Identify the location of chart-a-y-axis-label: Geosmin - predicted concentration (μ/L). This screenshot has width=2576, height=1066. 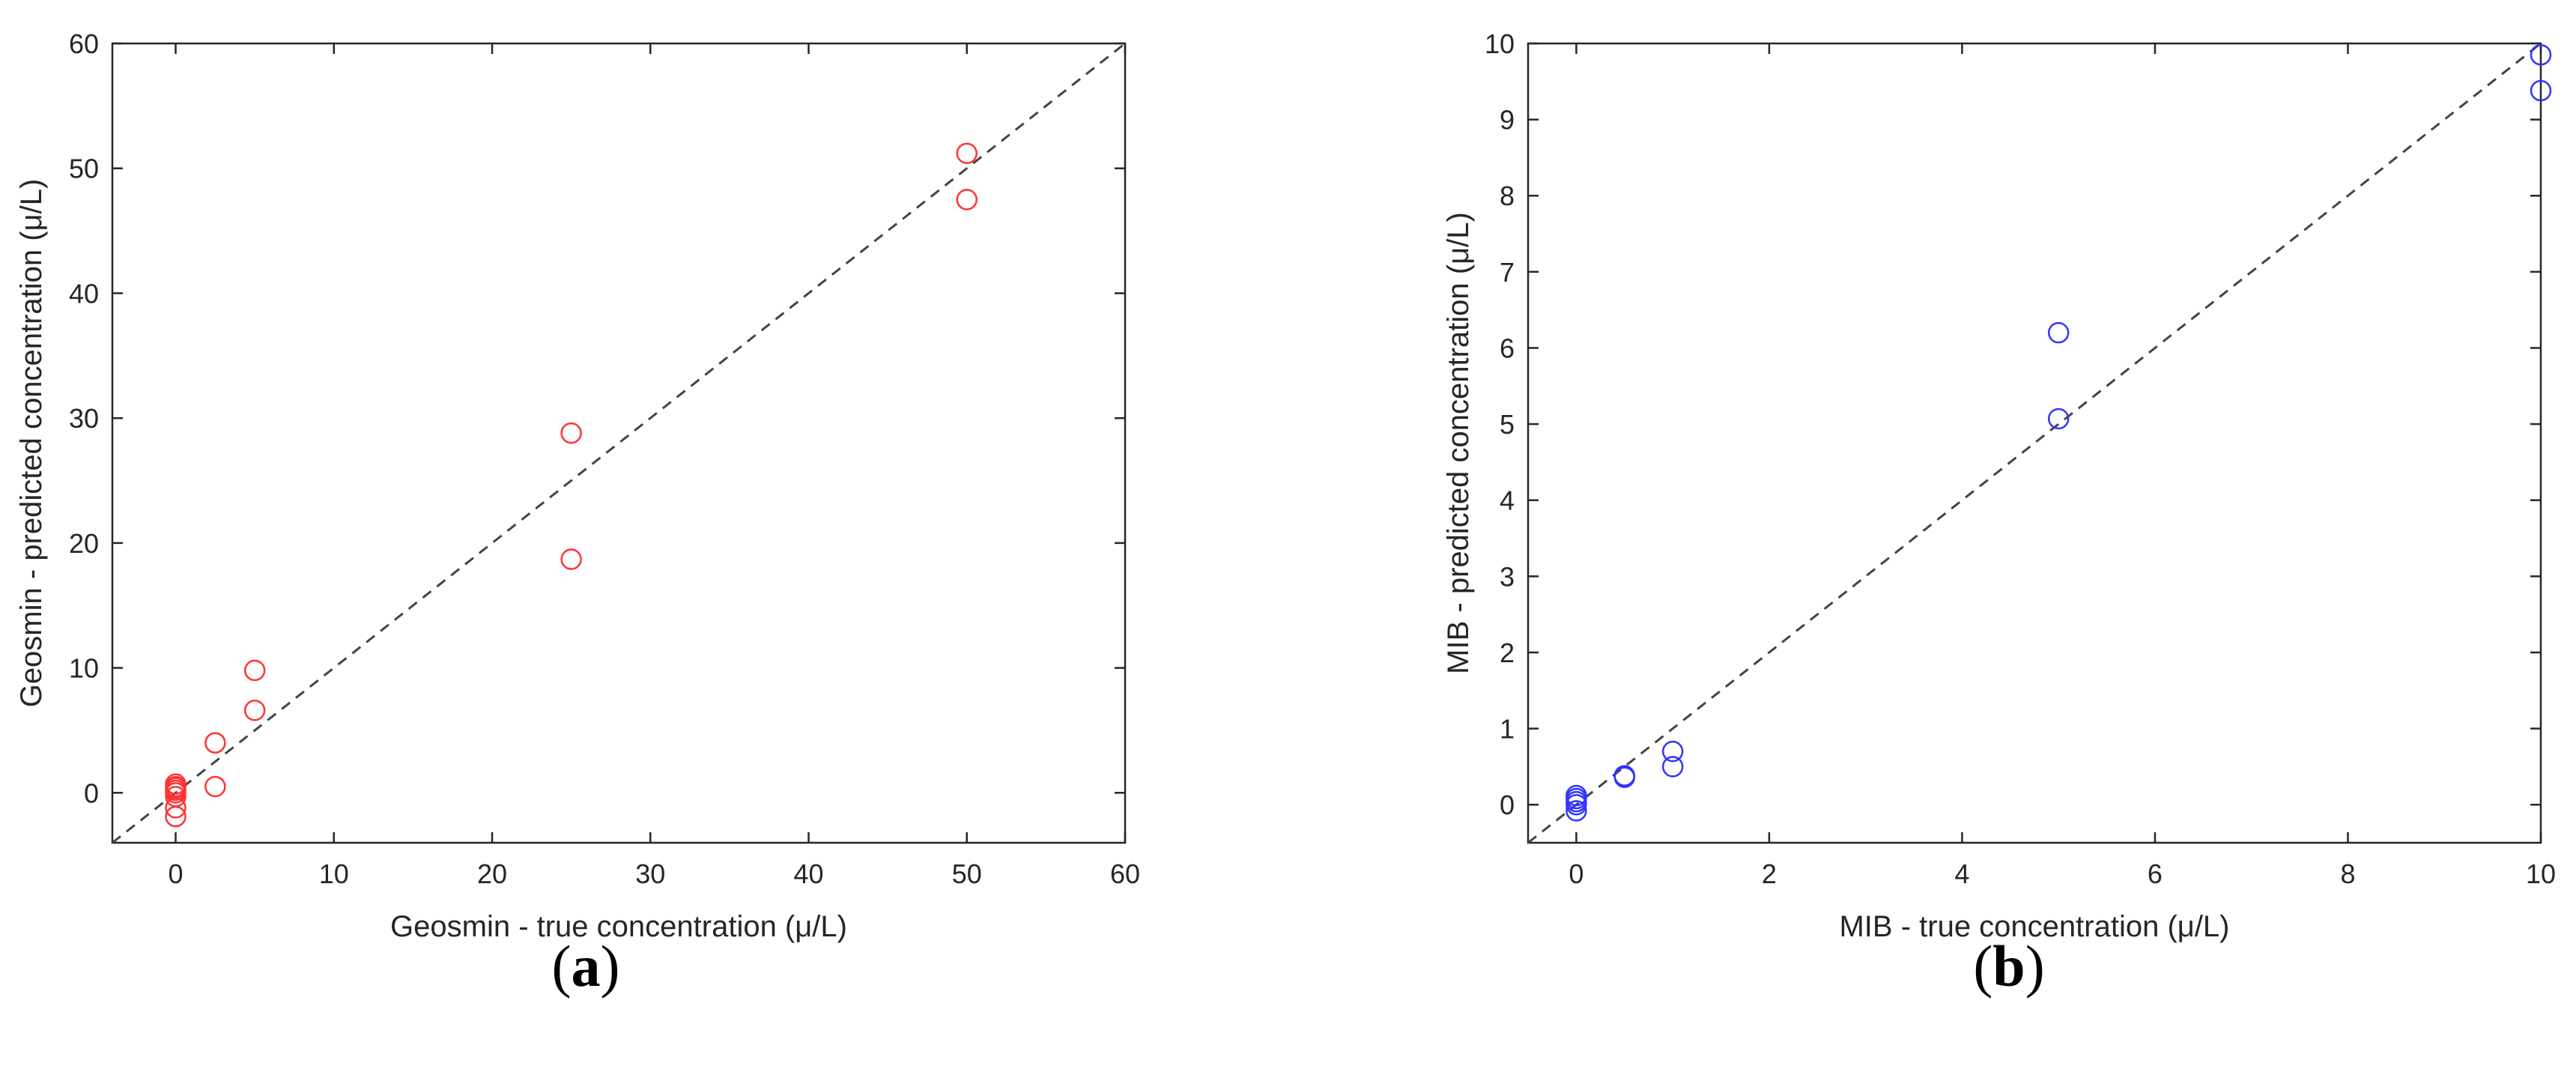
(32, 444).